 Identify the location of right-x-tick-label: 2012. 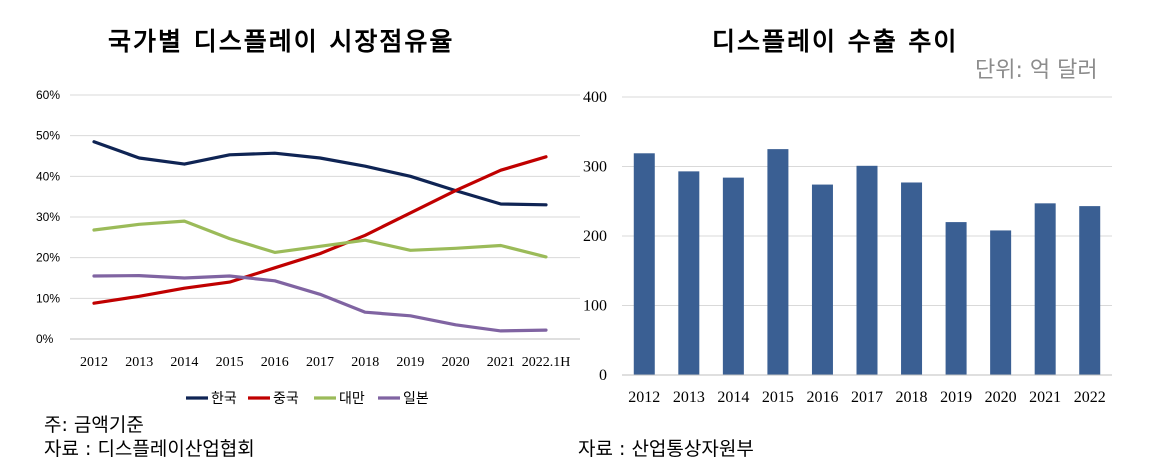
(644, 397).